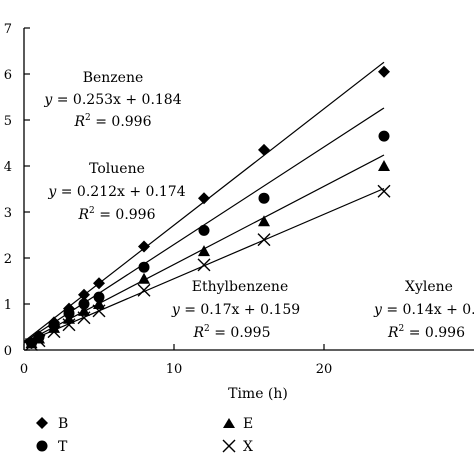  I want to click on x-tick-label: 20, so click(324, 369).